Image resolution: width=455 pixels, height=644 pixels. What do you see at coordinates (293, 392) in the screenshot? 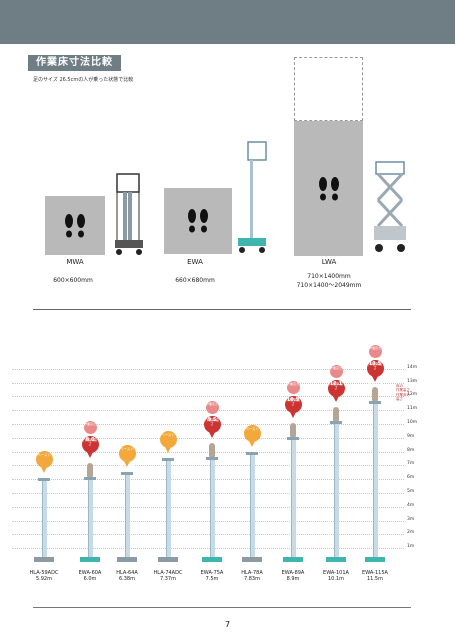
I see `work-height-pin: 作業高さ 10.9` at bounding box center [293, 392].